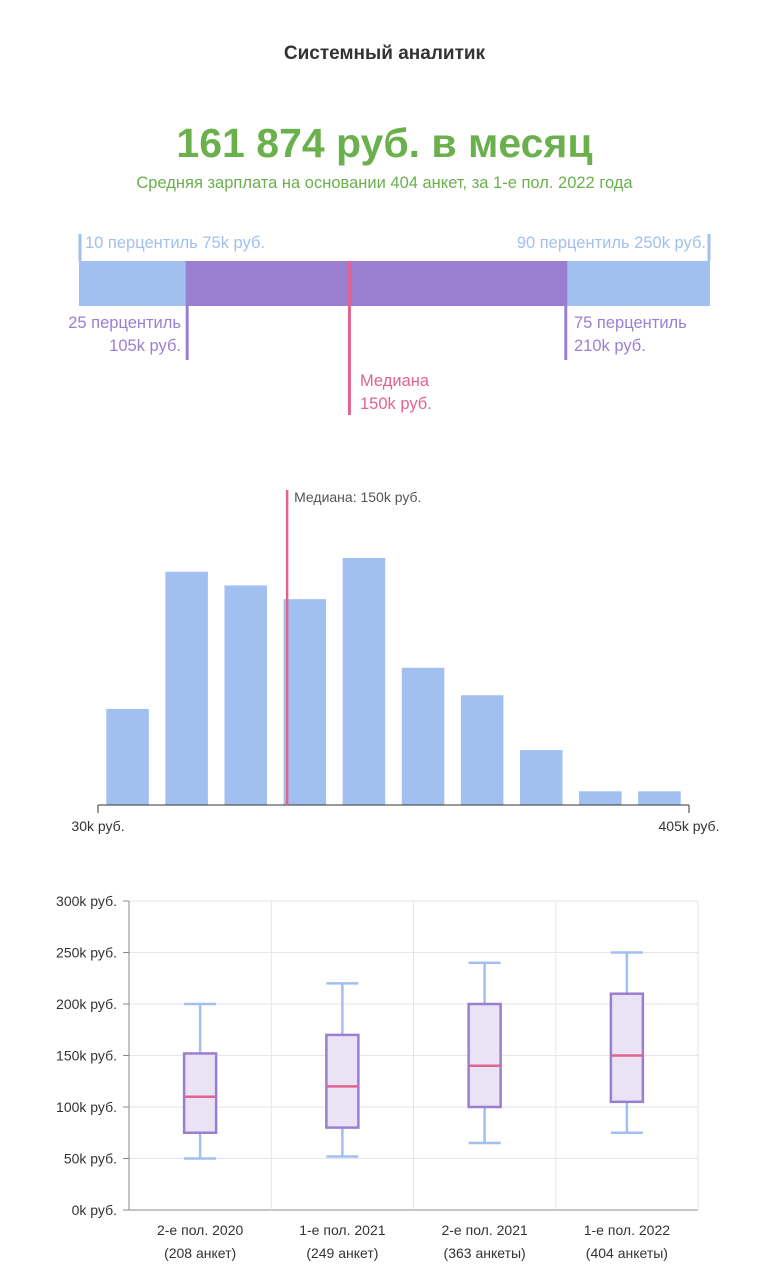  I want to click on x-axis-label-count: (249 анкет), so click(342, 1253).